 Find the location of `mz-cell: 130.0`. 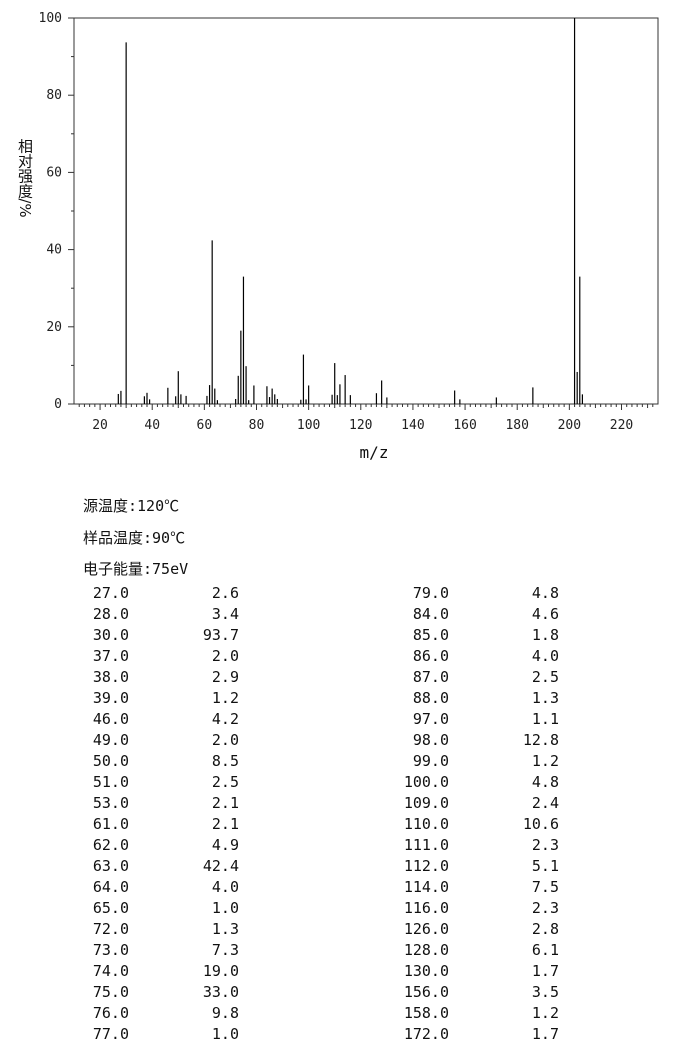

mz-cell: 130.0 is located at coordinates (426, 971).